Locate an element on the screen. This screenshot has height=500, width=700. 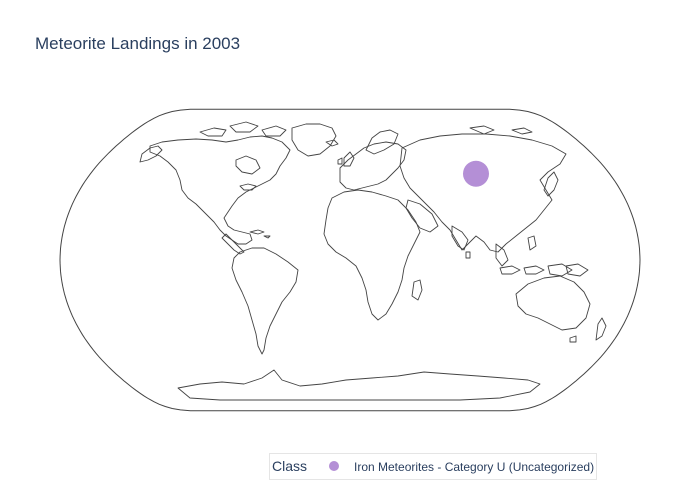
central-america-coastline is located at coordinates (233, 244).